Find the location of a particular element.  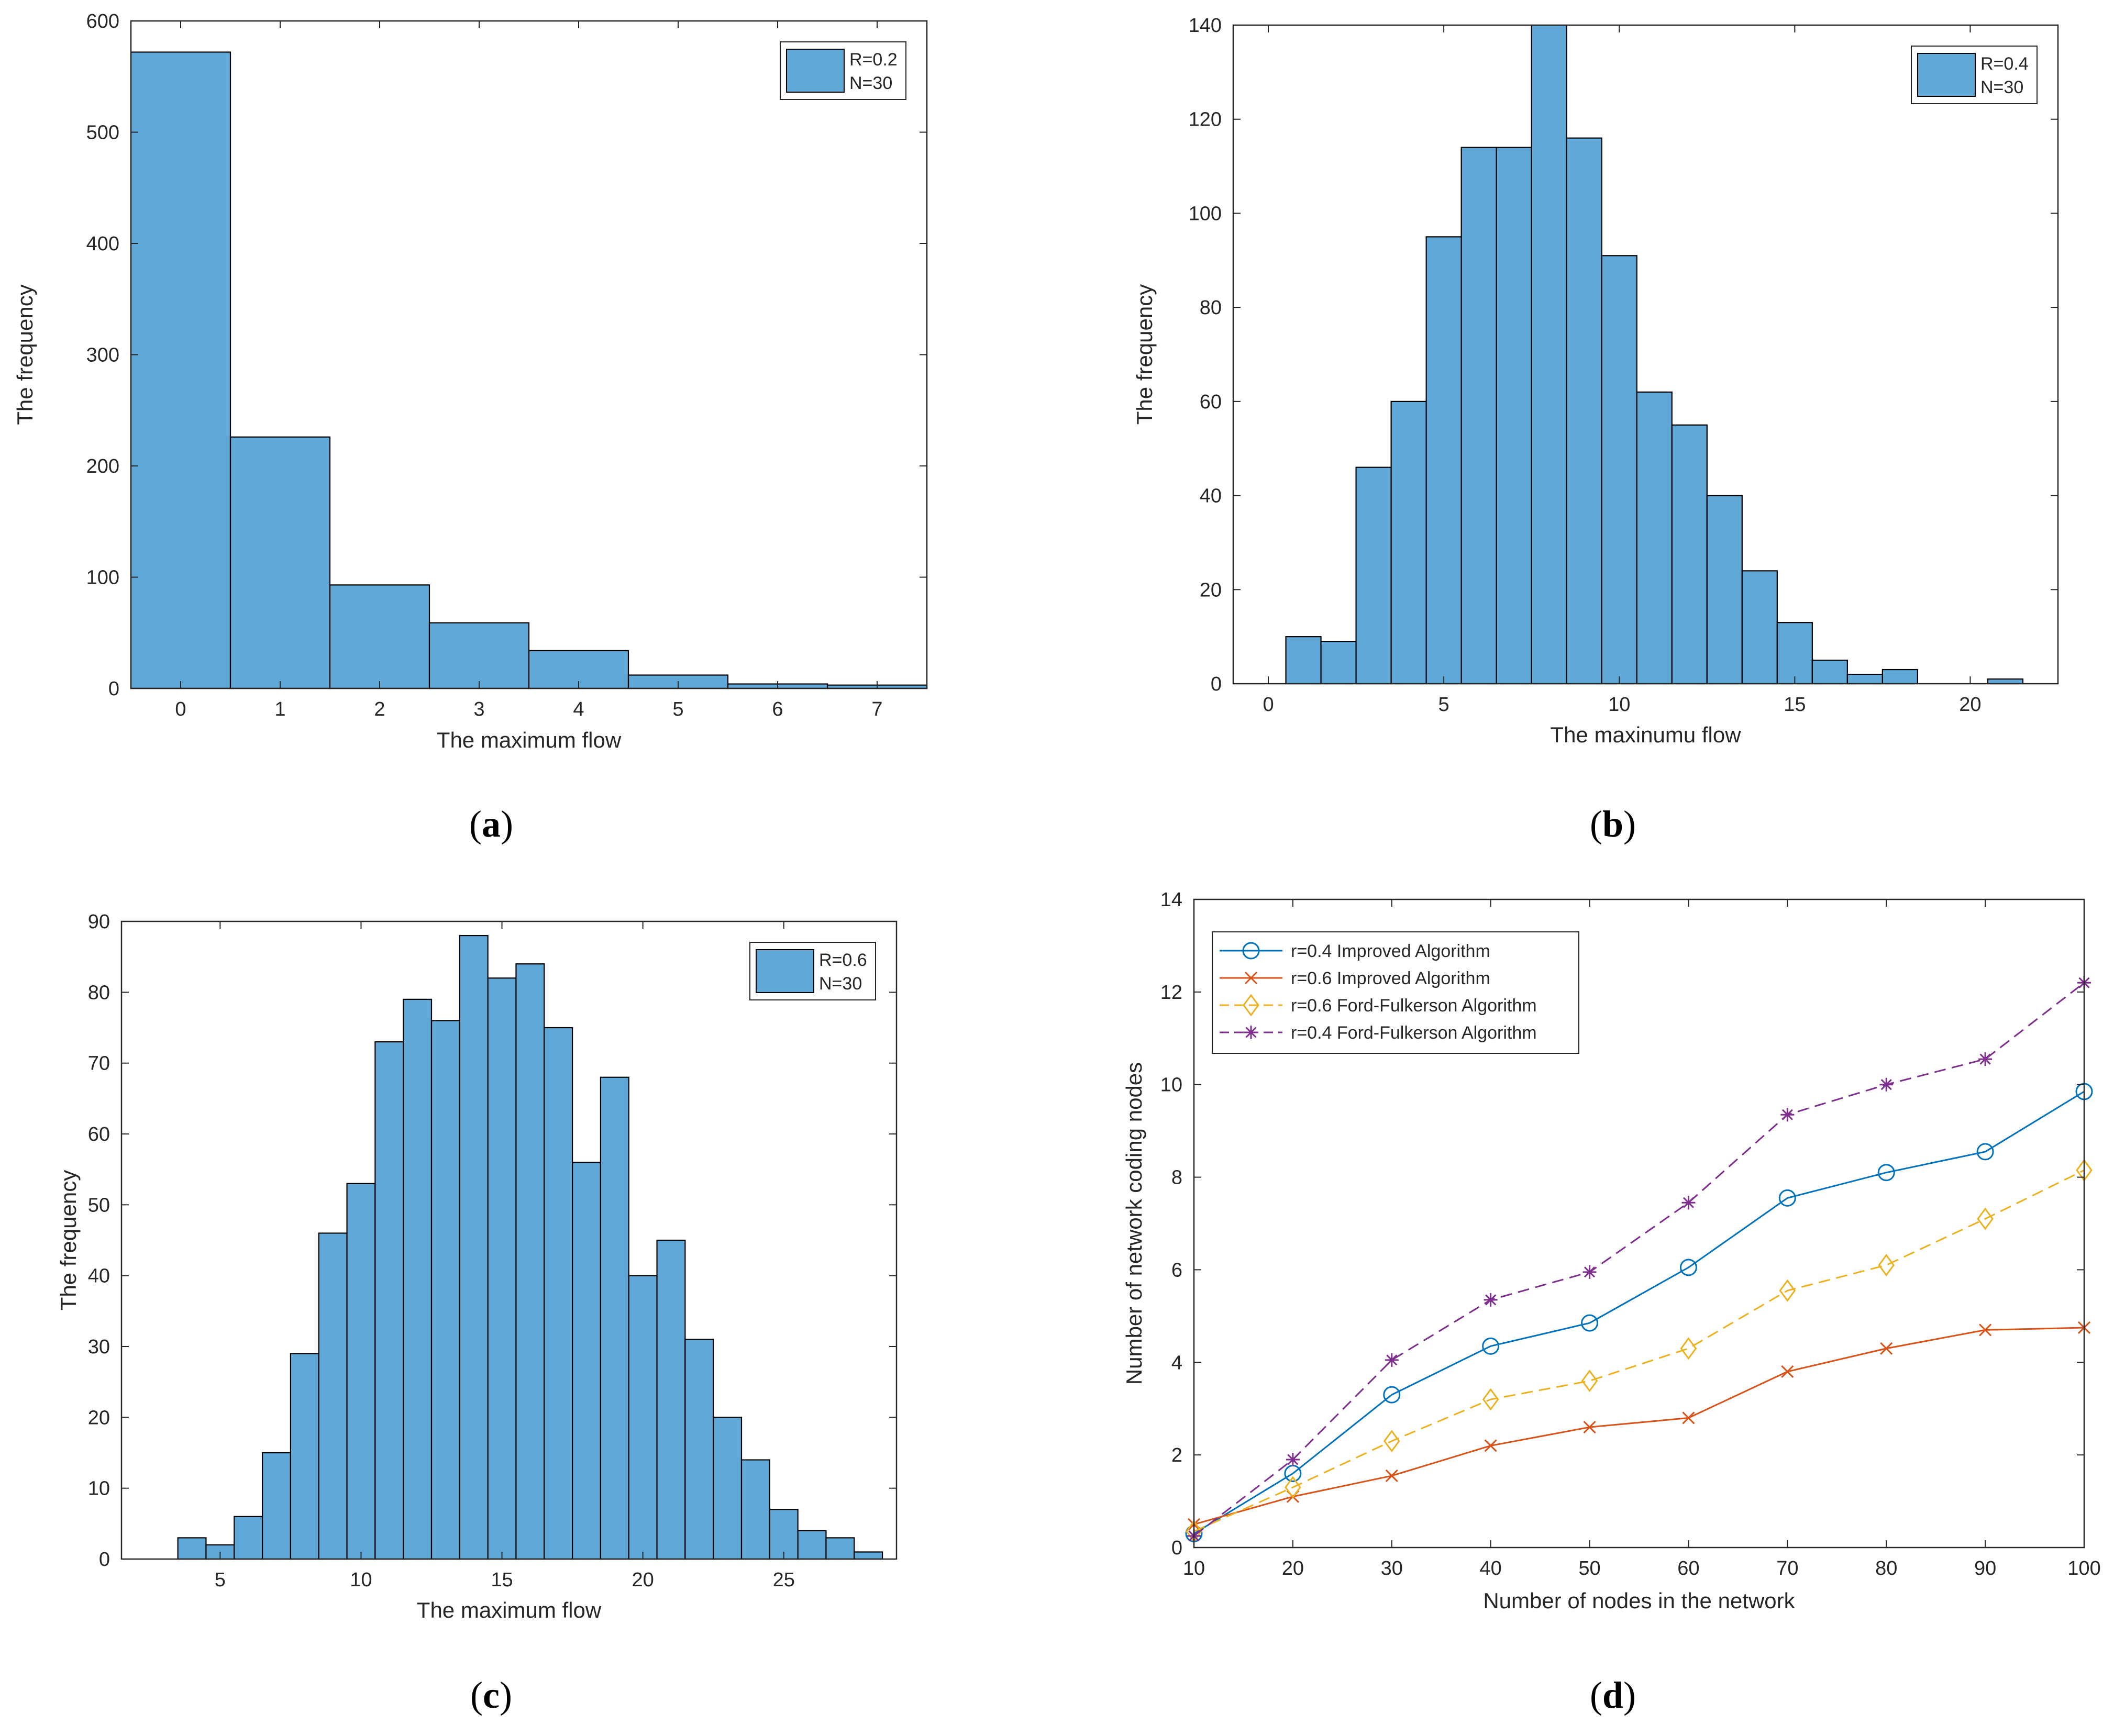

x-tick-label: 50 is located at coordinates (1589, 1568).